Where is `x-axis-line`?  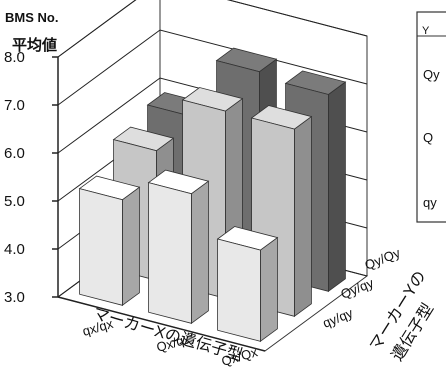 x-axis-line is located at coordinates (161, 324).